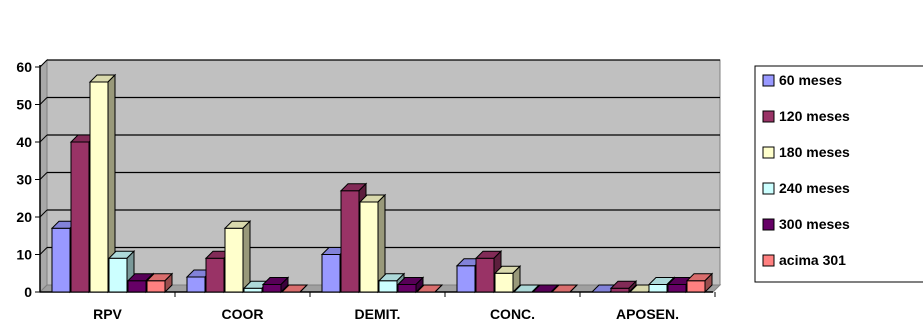  Describe the element at coordinates (24, 255) in the screenshot. I see `y-tick-label: 10` at that location.